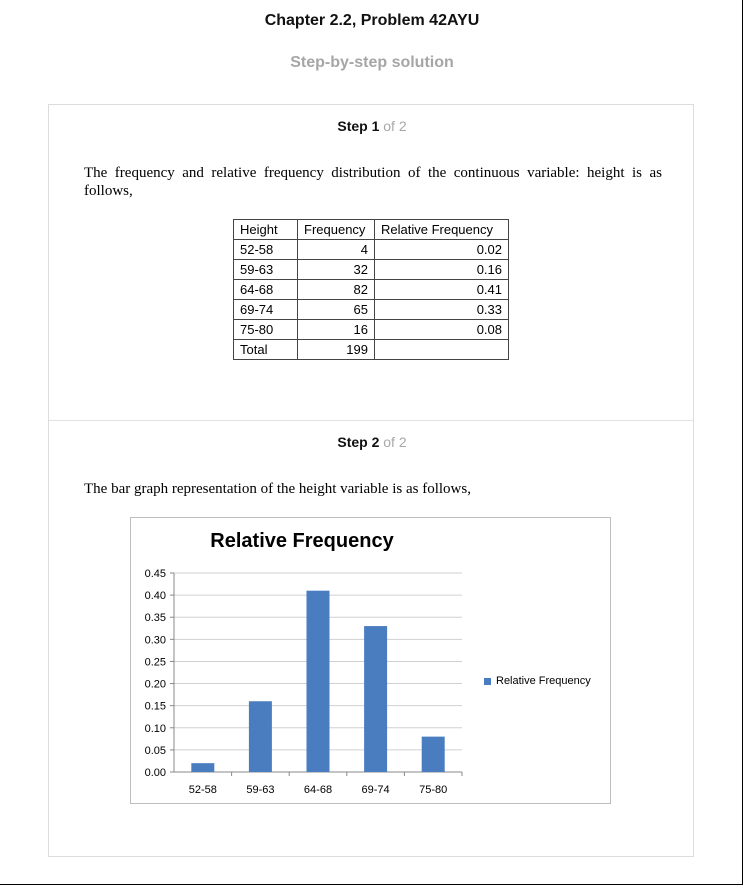 The image size is (744, 886). What do you see at coordinates (155, 574) in the screenshot?
I see `y-tick-label: 0.45` at bounding box center [155, 574].